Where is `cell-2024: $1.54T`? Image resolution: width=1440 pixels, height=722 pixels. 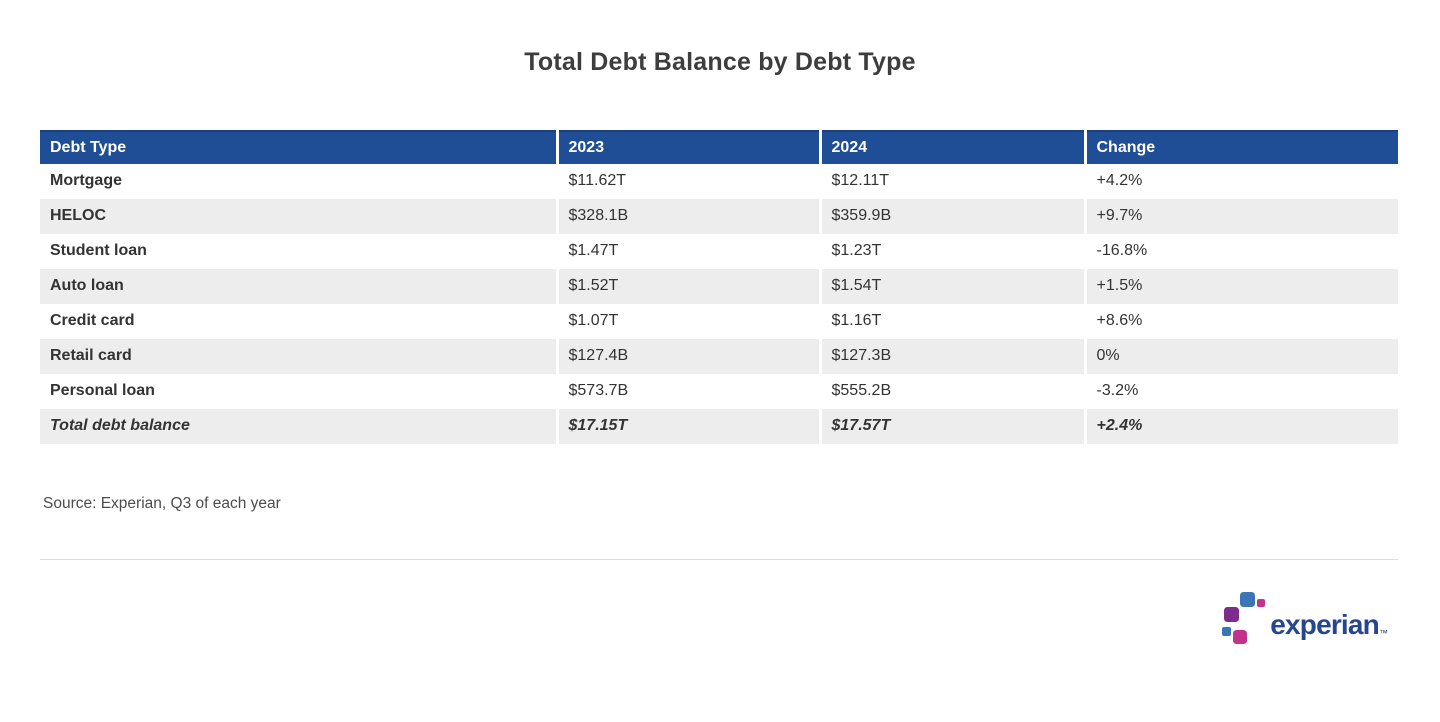 cell-2024: $1.54T is located at coordinates (951, 286).